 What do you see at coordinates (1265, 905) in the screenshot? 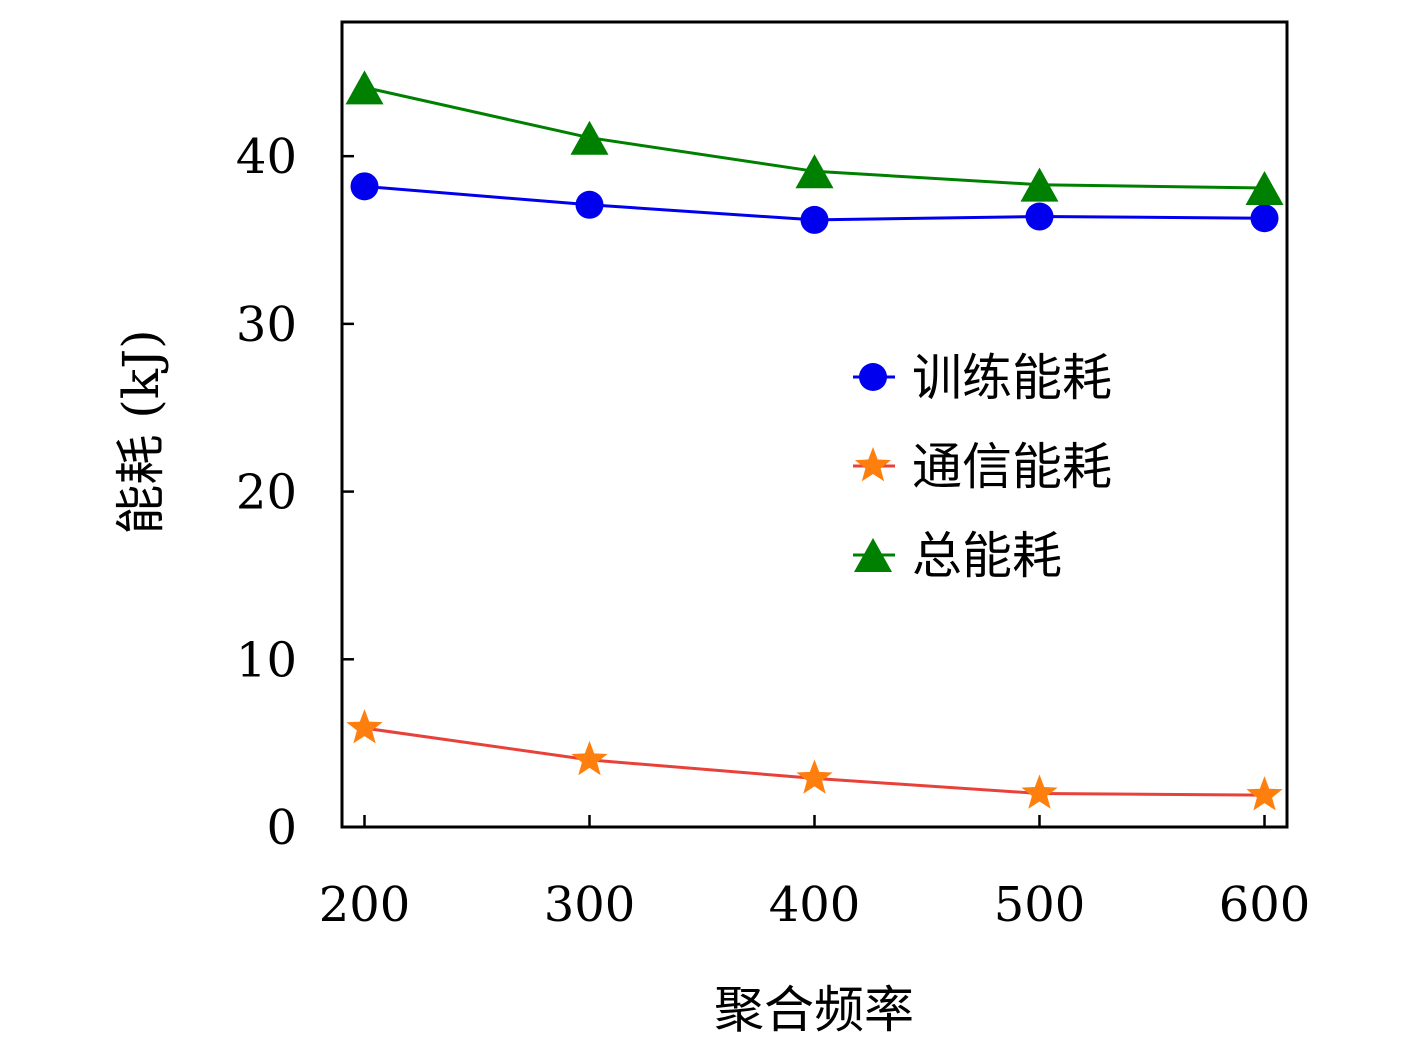
I see `x-tick-label: 600` at bounding box center [1265, 905].